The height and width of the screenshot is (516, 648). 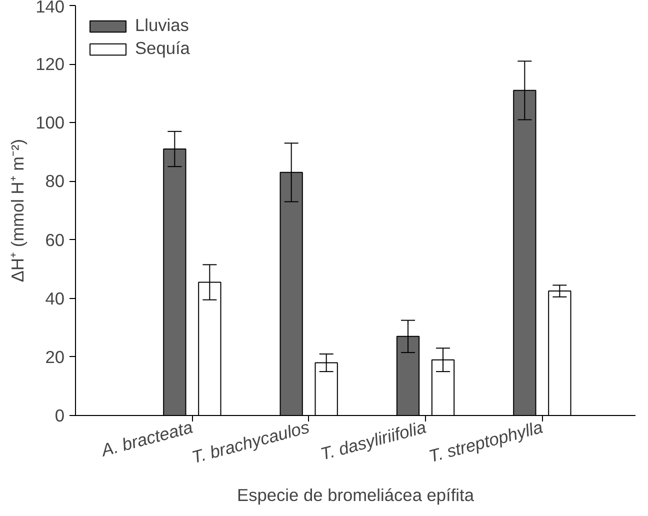 I want to click on y-tick-label: 100, so click(x=50, y=122).